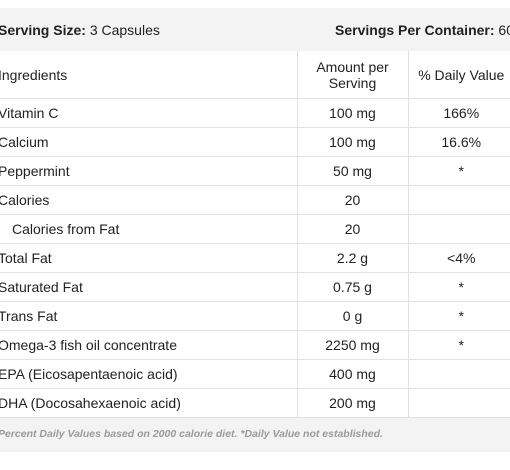  What do you see at coordinates (148, 75) in the screenshot?
I see `column-header-ingredients: Ingredients` at bounding box center [148, 75].